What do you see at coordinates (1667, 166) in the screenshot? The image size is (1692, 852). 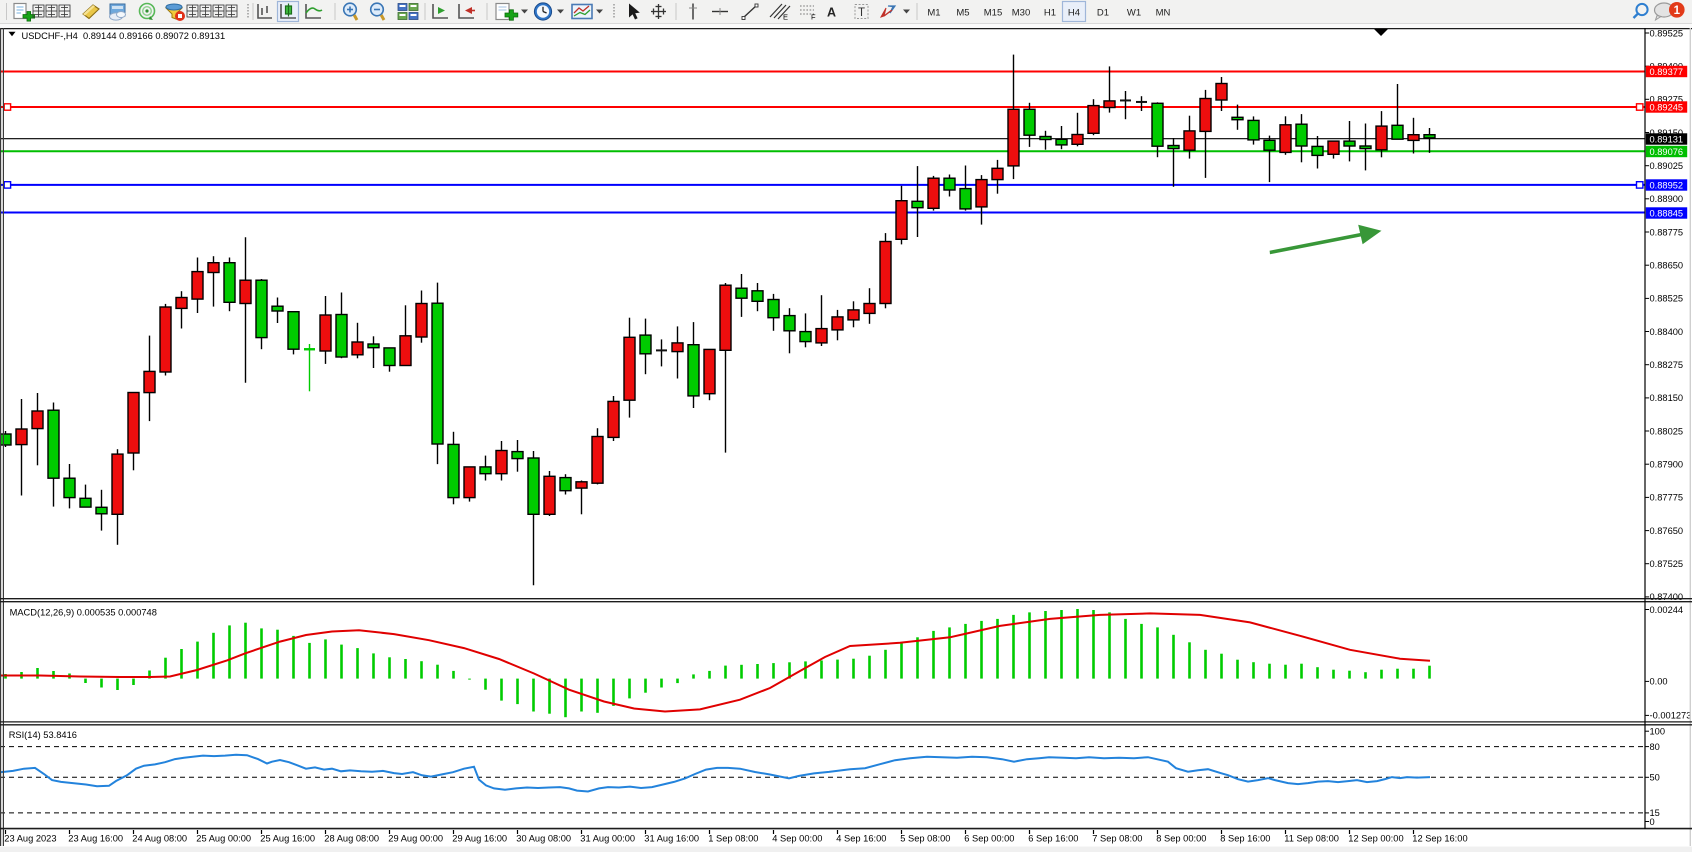 I see `svg-text: 0.89025` at bounding box center [1667, 166].